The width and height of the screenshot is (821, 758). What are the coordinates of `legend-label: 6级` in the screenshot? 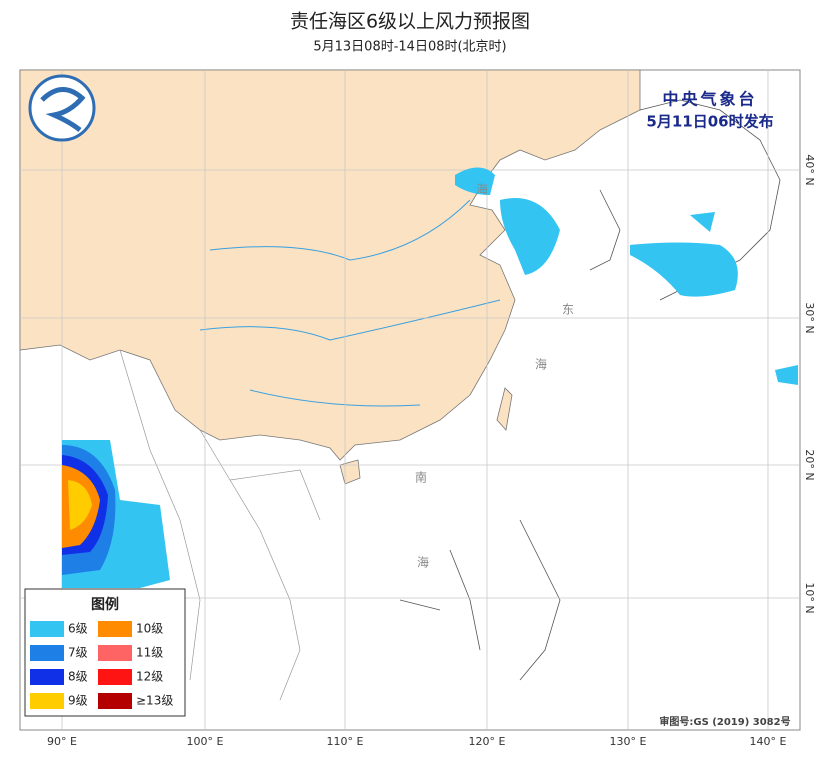 It's located at (78, 629).